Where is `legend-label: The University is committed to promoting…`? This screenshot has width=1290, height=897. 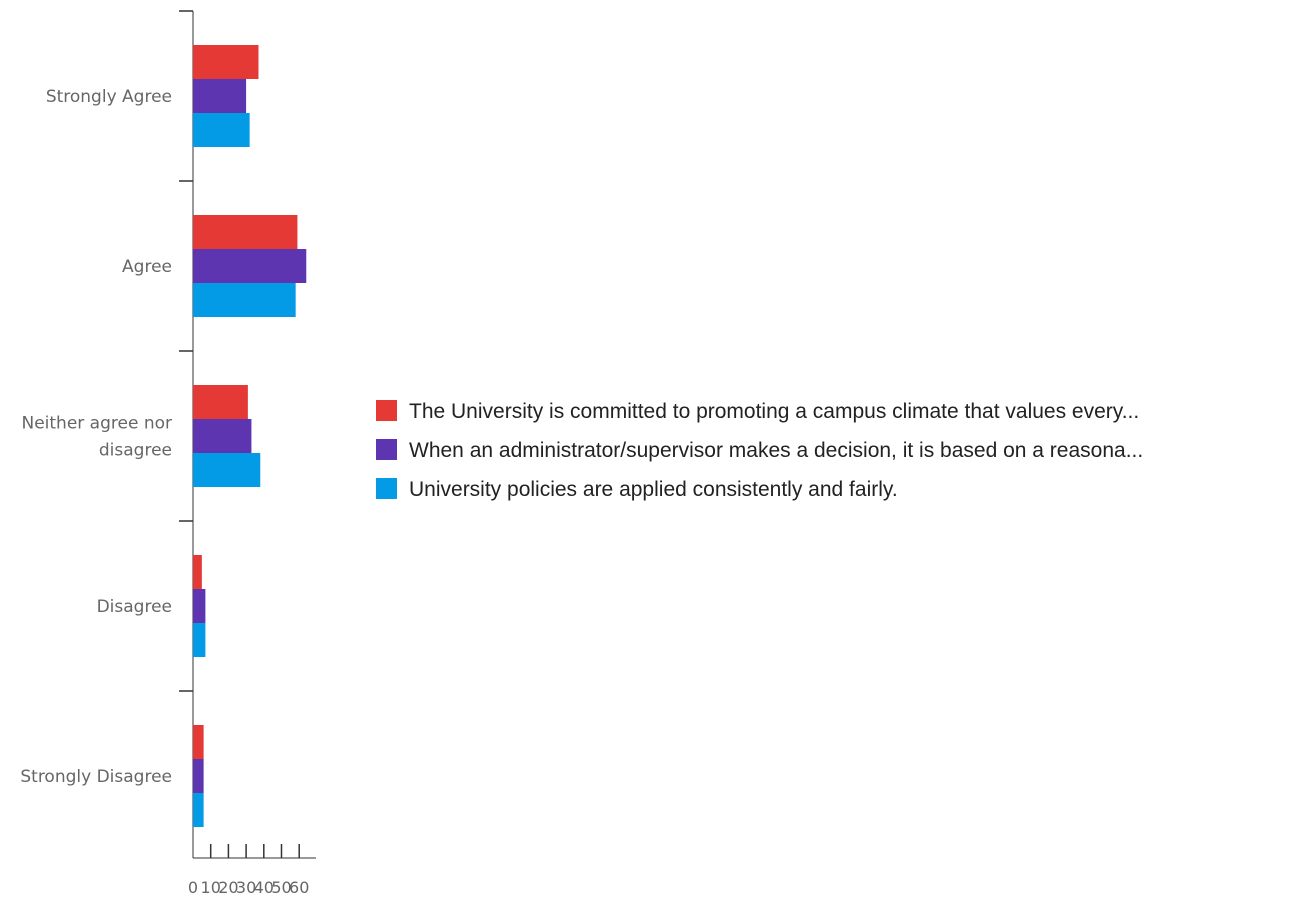
legend-label: The University is committed to promoting… is located at coordinates (774, 411).